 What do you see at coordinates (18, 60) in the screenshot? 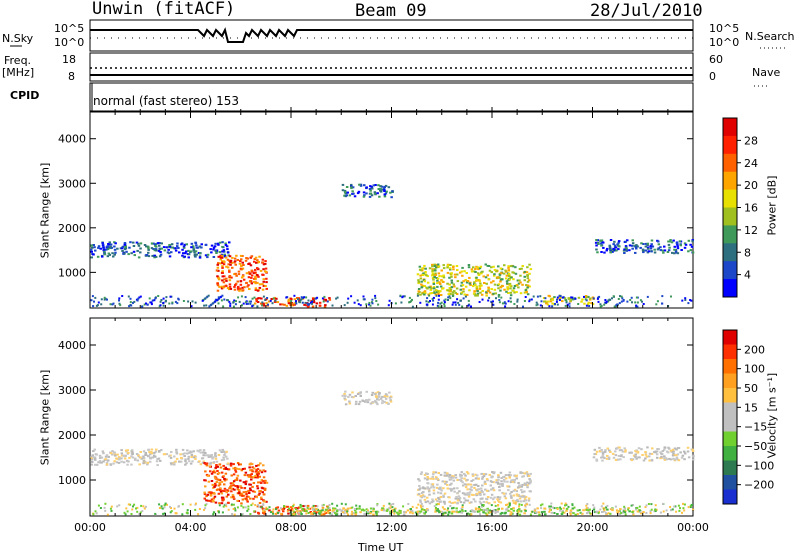
I see `freq-label: Freq.` at bounding box center [18, 60].